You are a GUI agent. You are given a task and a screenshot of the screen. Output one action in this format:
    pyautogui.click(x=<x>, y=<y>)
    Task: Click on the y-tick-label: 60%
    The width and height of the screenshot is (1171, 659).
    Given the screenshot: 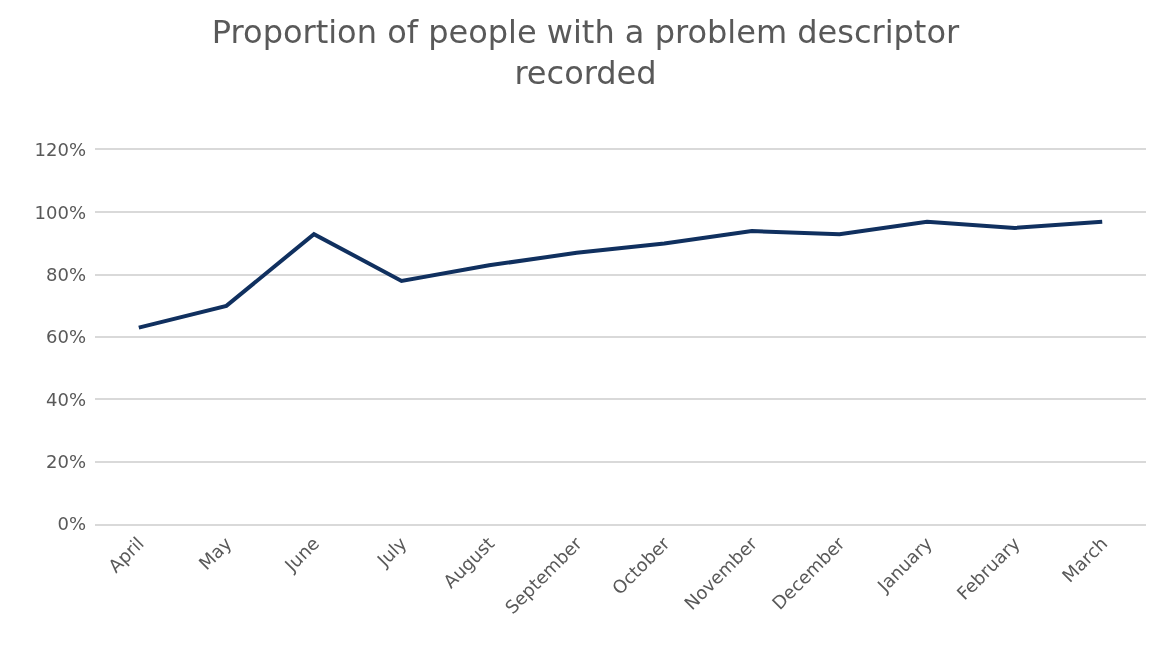 What is the action you would take?
    pyautogui.click(x=65, y=337)
    